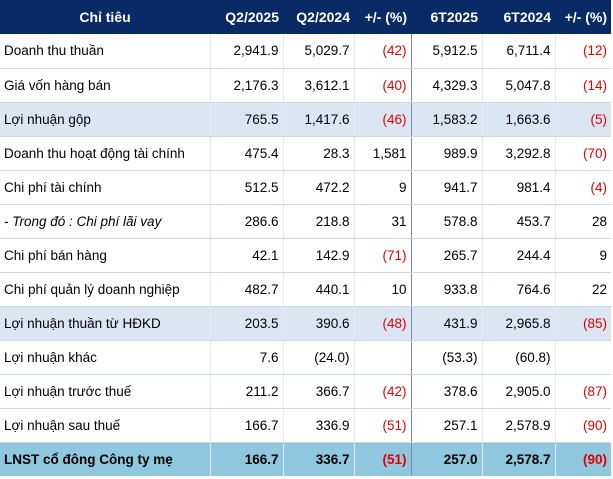 The width and height of the screenshot is (613, 479). I want to click on cell-q2-2024: 366.7, so click(318, 391).